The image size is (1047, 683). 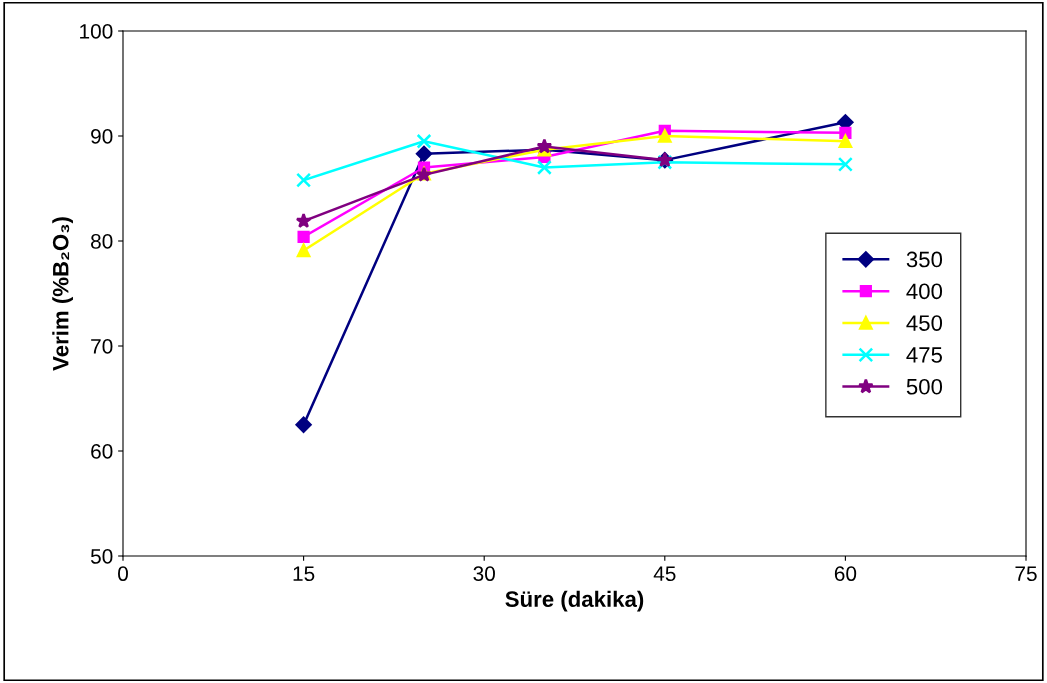 I want to click on x-tick-label: 45, so click(x=664, y=574).